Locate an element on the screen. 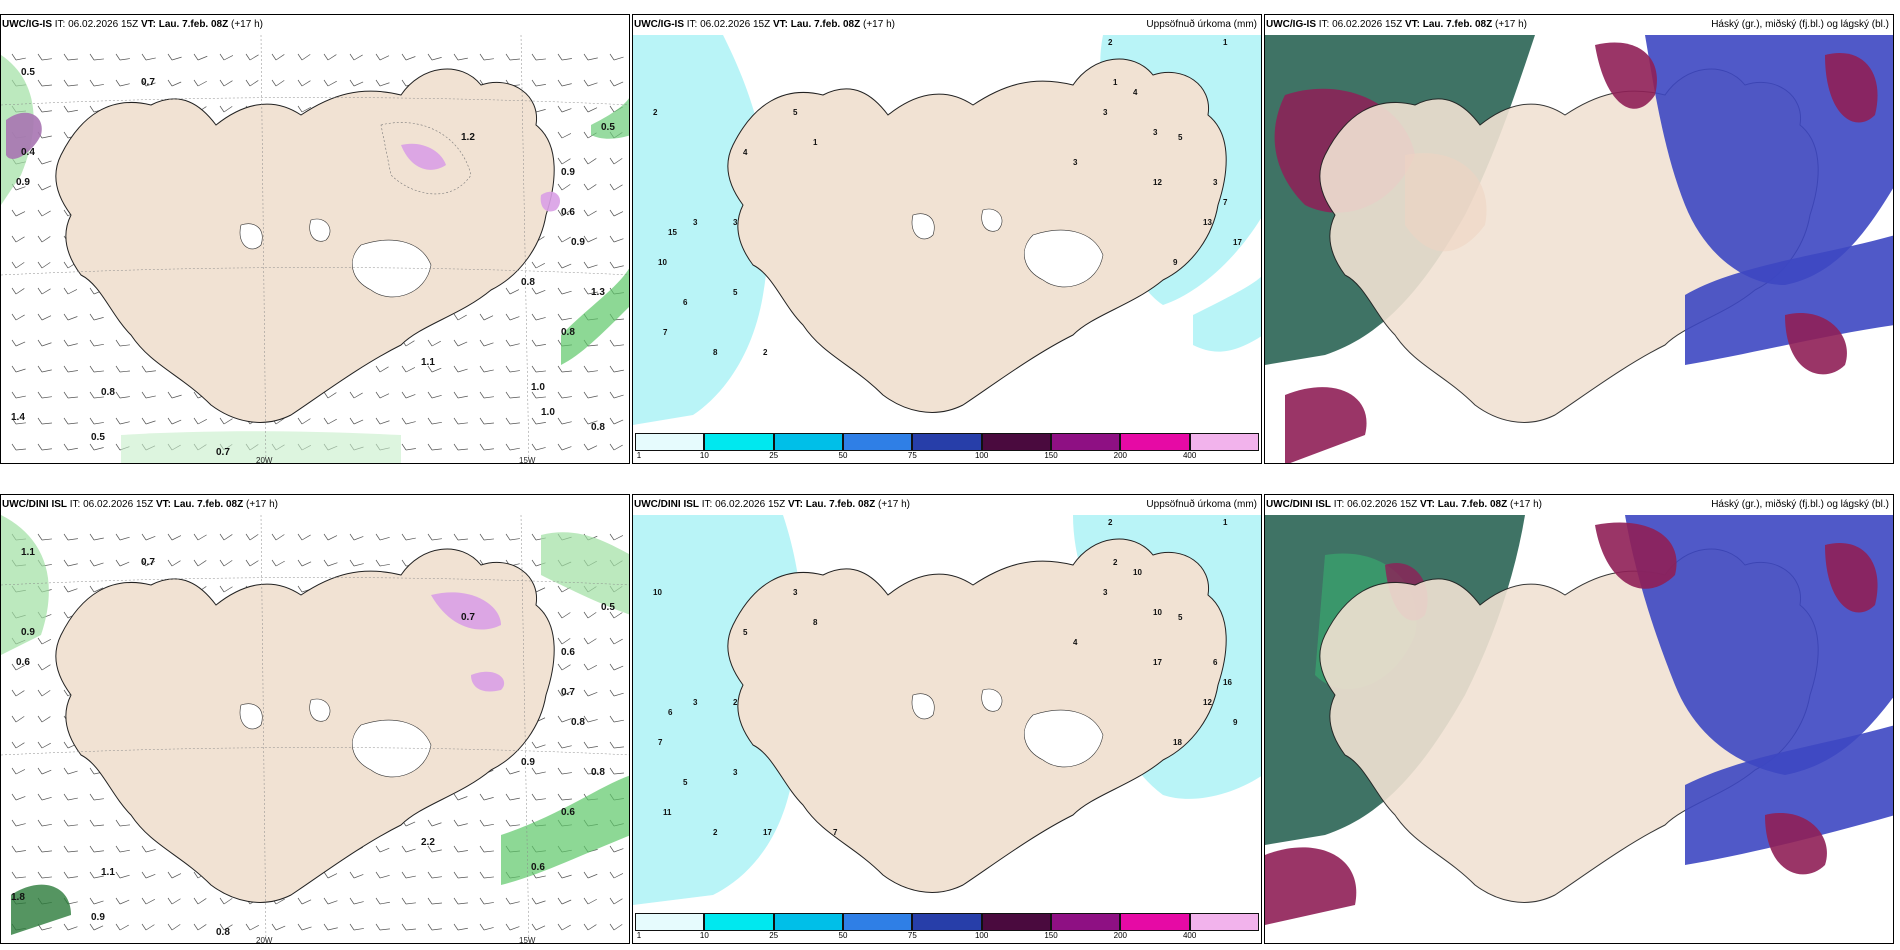  precip-amount: 17 is located at coordinates (767, 832).